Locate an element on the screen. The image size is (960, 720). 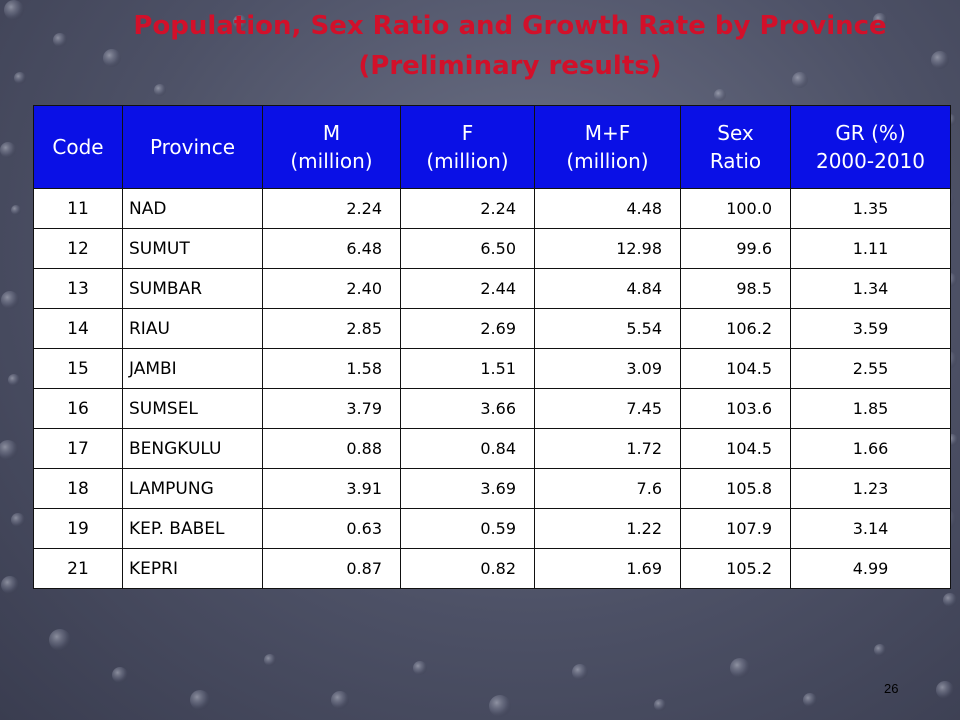
cell-sex-ratio: 100.0 is located at coordinates (735, 208).